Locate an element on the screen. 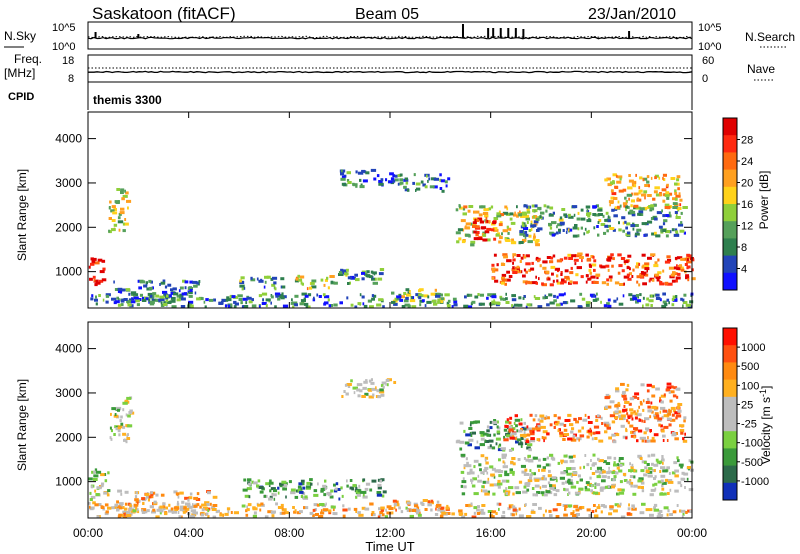  y-tick-label: 3000 is located at coordinates (68, 183).